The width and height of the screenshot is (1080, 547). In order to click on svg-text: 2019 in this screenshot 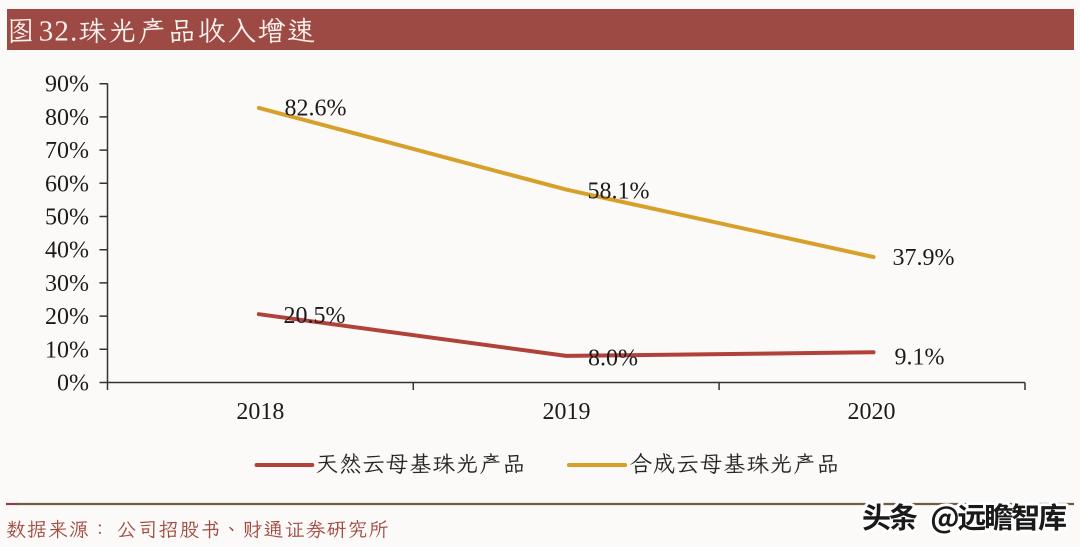, I will do `click(567, 412)`.